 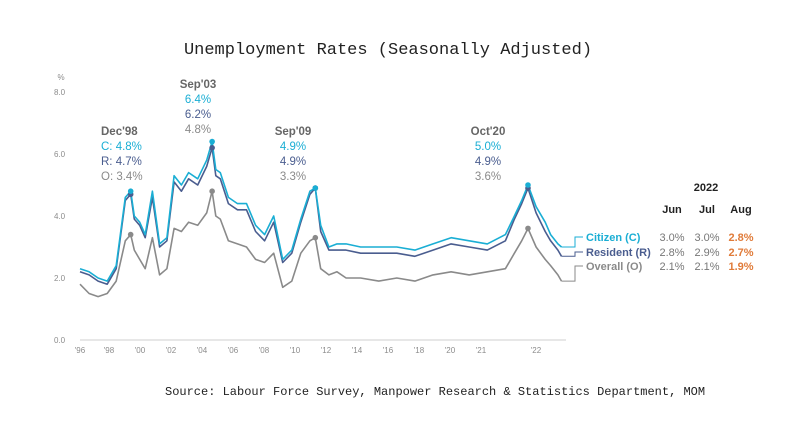 What do you see at coordinates (60, 340) in the screenshot?
I see `y-tick-label: 0.0` at bounding box center [60, 340].